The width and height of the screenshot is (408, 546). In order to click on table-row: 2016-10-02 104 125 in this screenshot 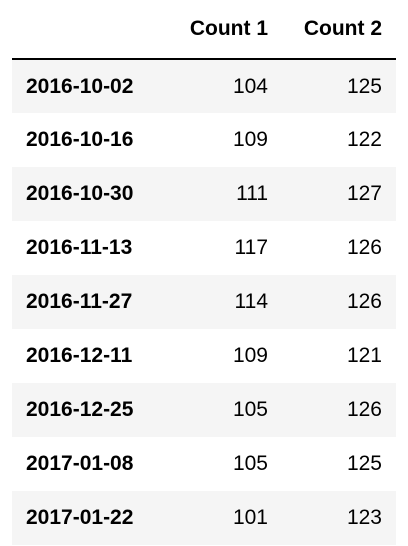, I will do `click(204, 86)`.